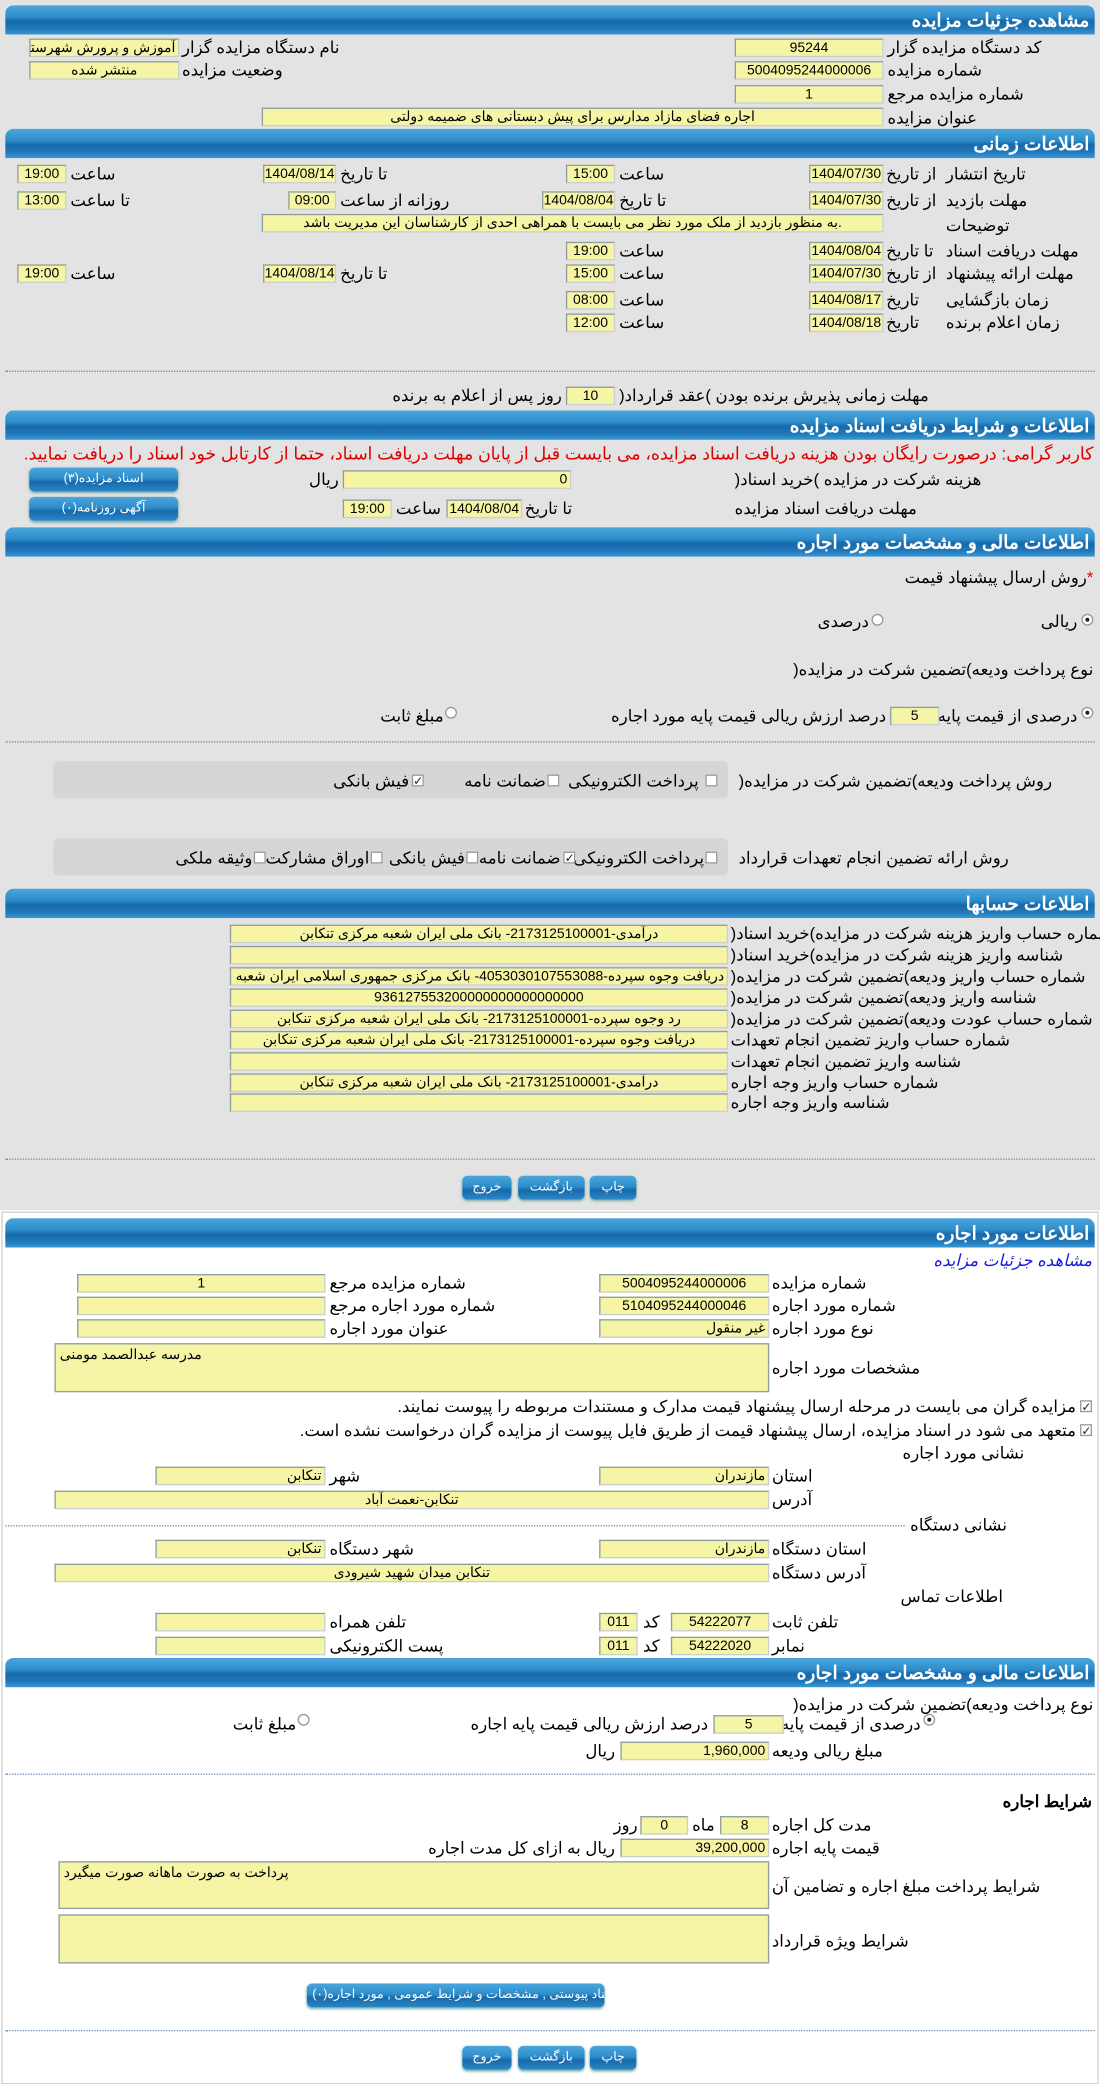 This screenshot has width=1100, height=2084. Describe the element at coordinates (639, 858) in the screenshot. I see `guarantee-electronic-label: پرداخت الکترونیکی` at that location.